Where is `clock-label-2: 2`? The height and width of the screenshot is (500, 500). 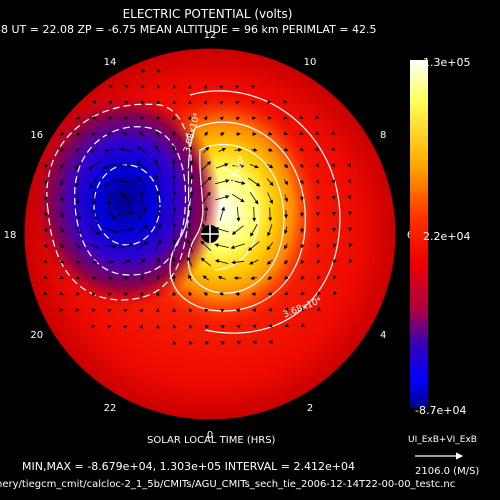
clock-label-2: 2 is located at coordinates (310, 408).